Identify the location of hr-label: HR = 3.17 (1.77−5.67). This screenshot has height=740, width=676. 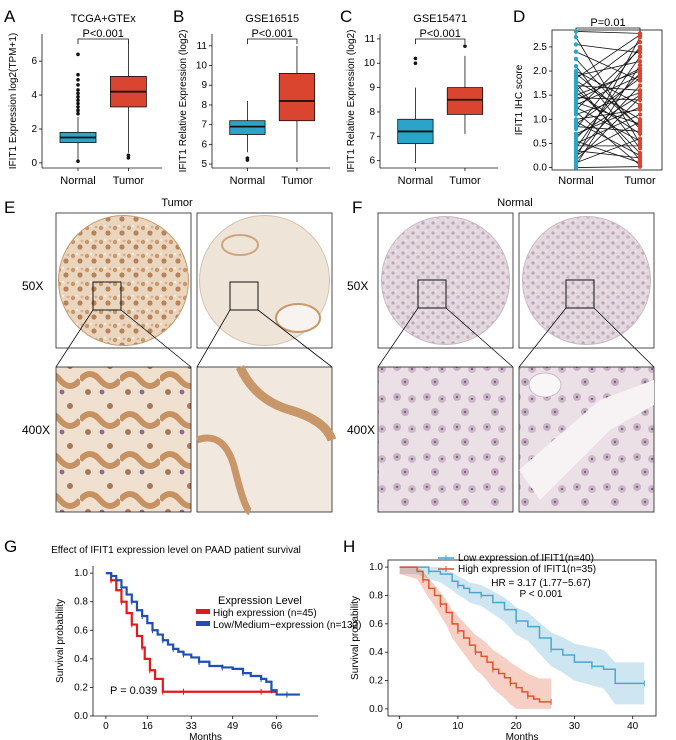
(541, 583).